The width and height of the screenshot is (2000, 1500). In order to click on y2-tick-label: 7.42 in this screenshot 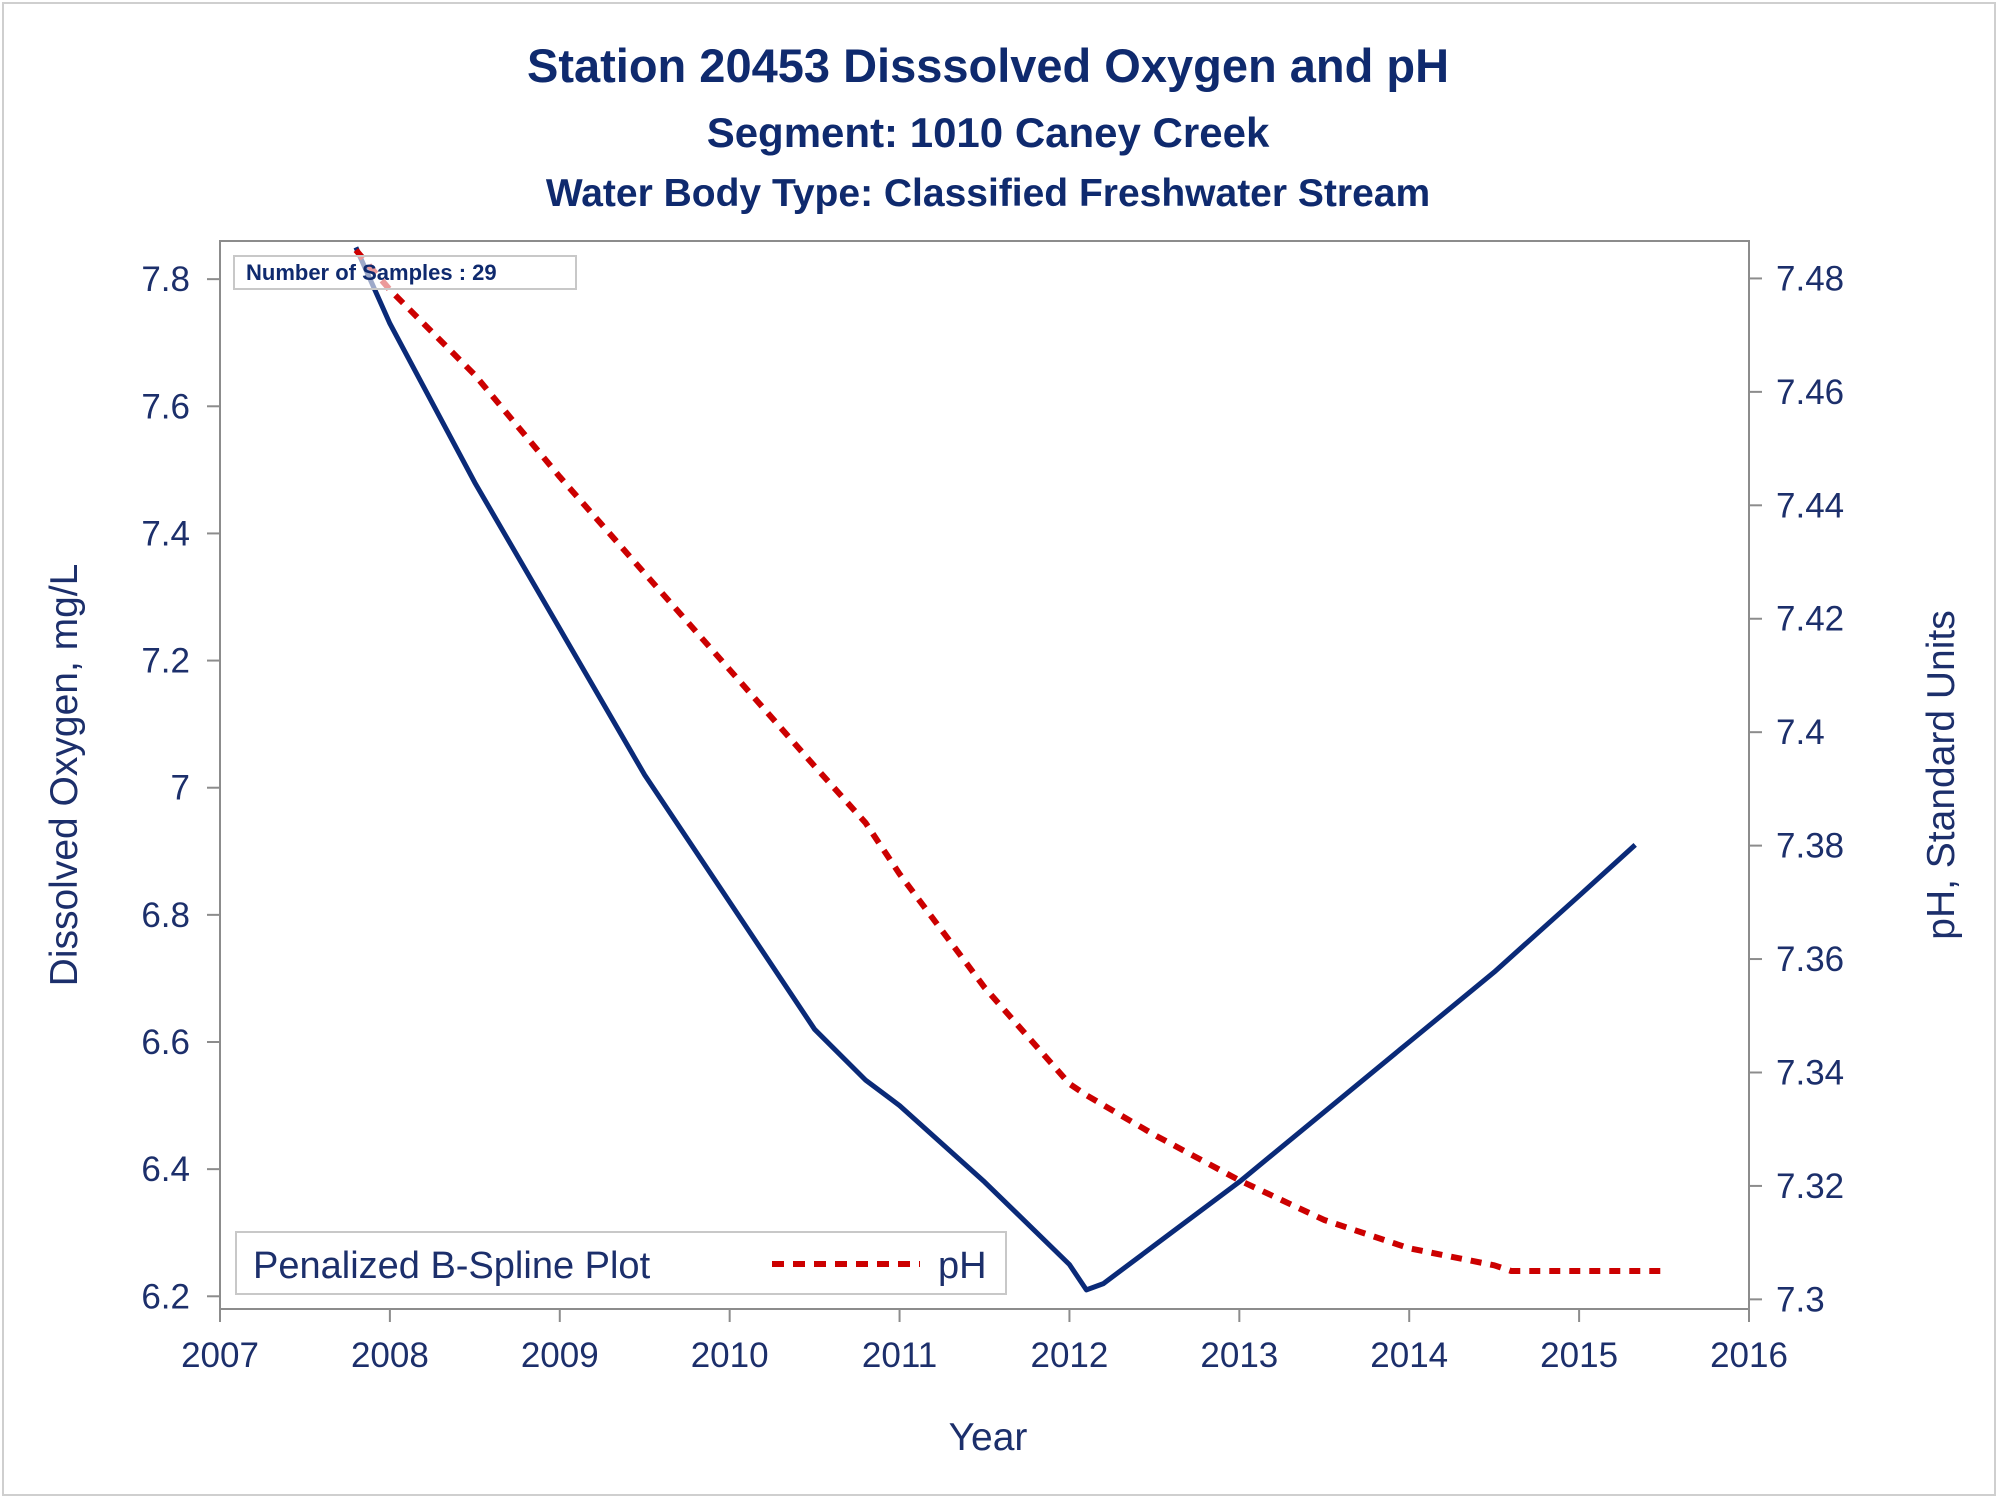, I will do `click(1810, 619)`.